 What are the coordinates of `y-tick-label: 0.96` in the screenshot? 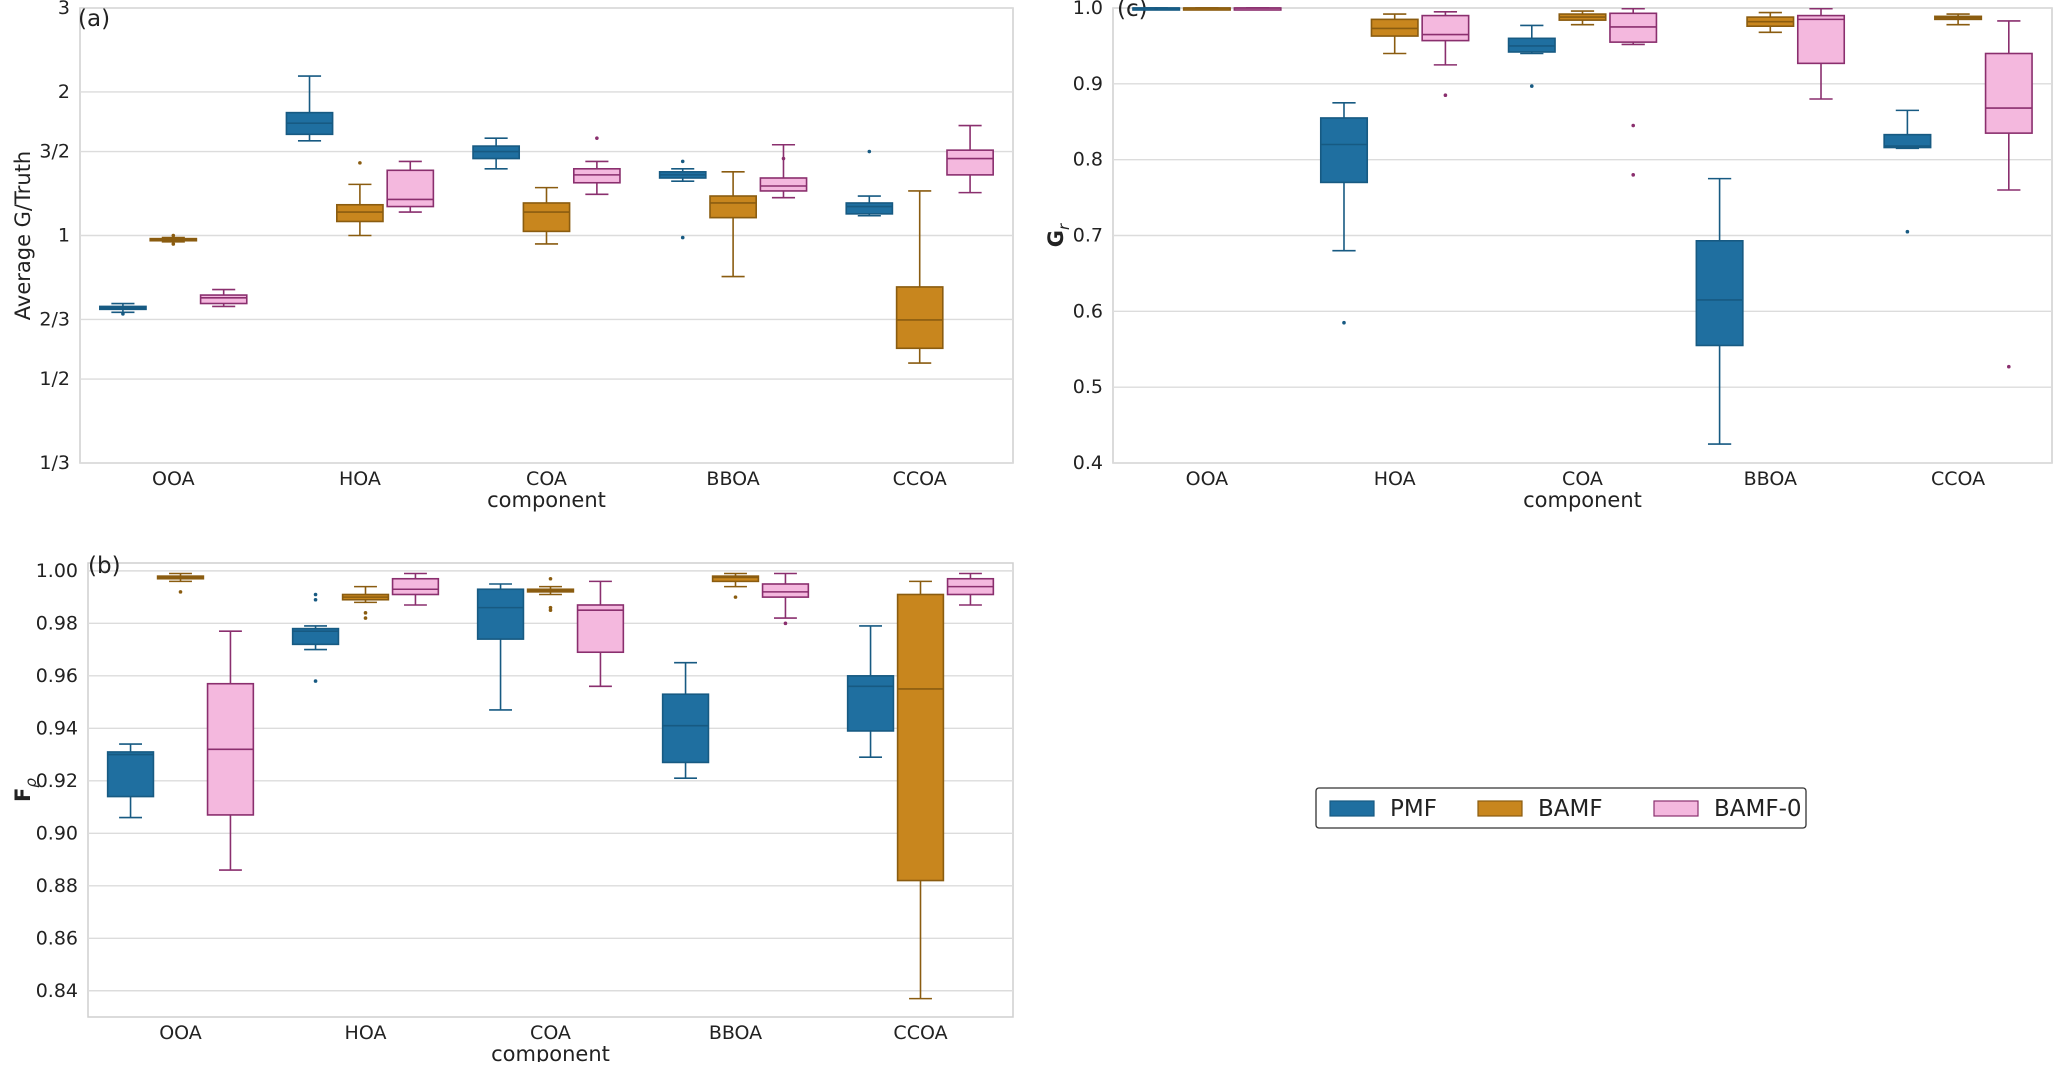 It's located at (57, 676).